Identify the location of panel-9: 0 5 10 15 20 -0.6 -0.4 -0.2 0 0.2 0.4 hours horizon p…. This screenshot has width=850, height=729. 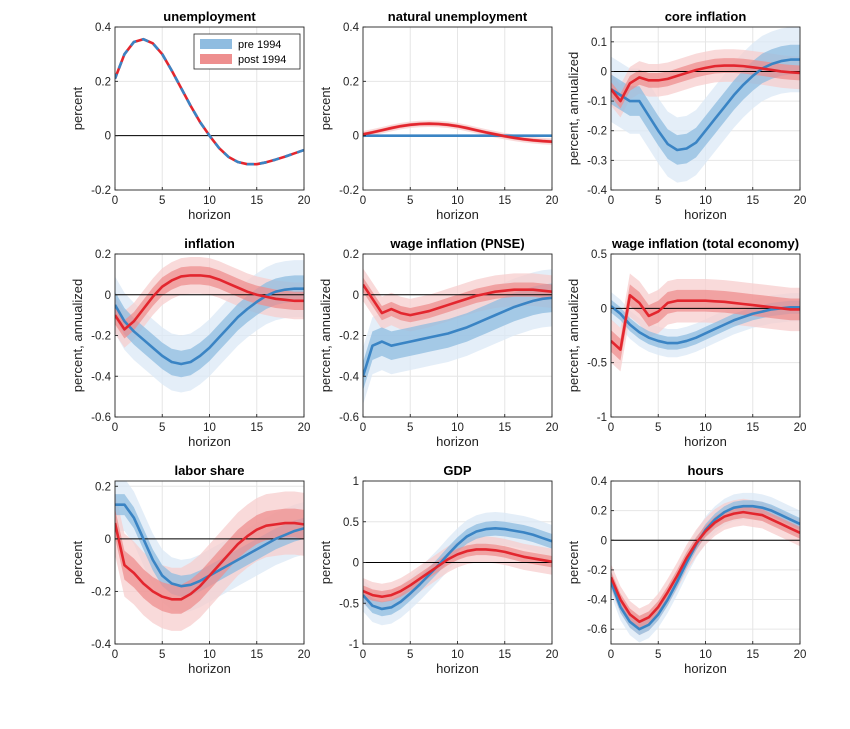
(686, 569).